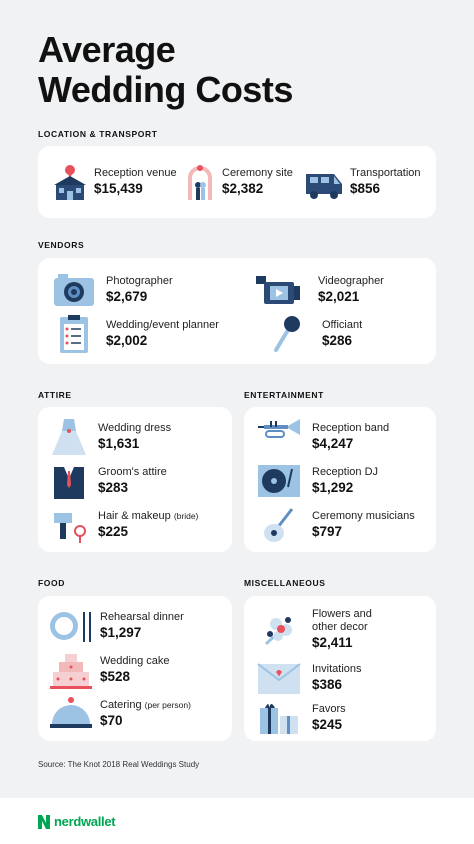 The image size is (474, 844). I want to click on cloche-icon, so click(71, 714).